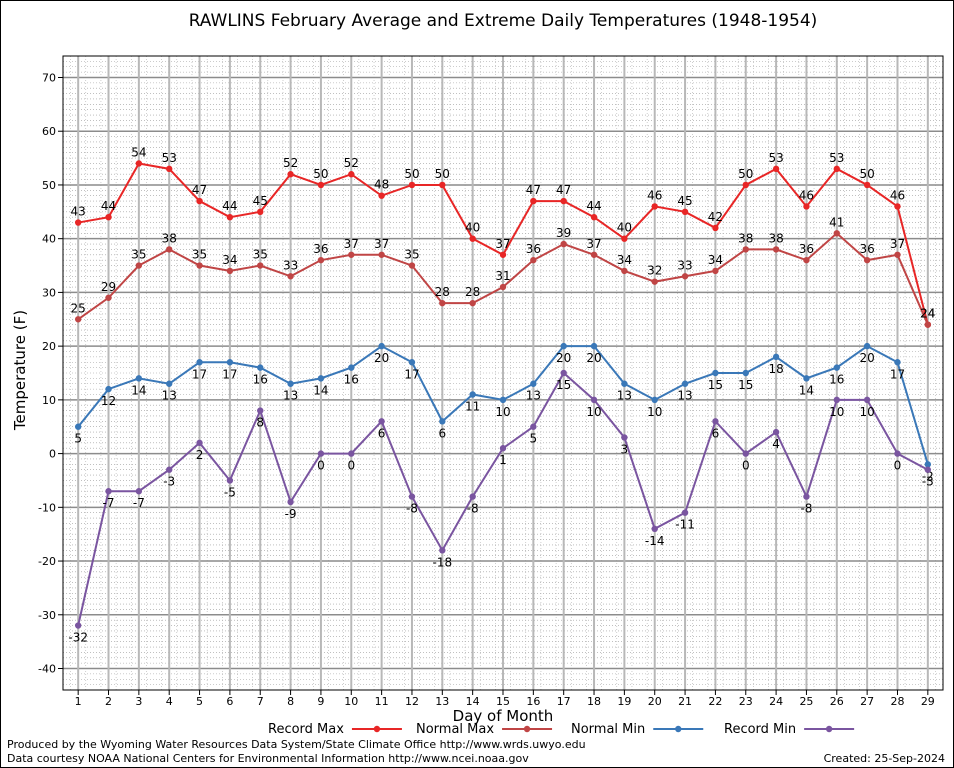 This screenshot has height=768, width=954. What do you see at coordinates (351, 380) in the screenshot?
I see `data-label: 16` at bounding box center [351, 380].